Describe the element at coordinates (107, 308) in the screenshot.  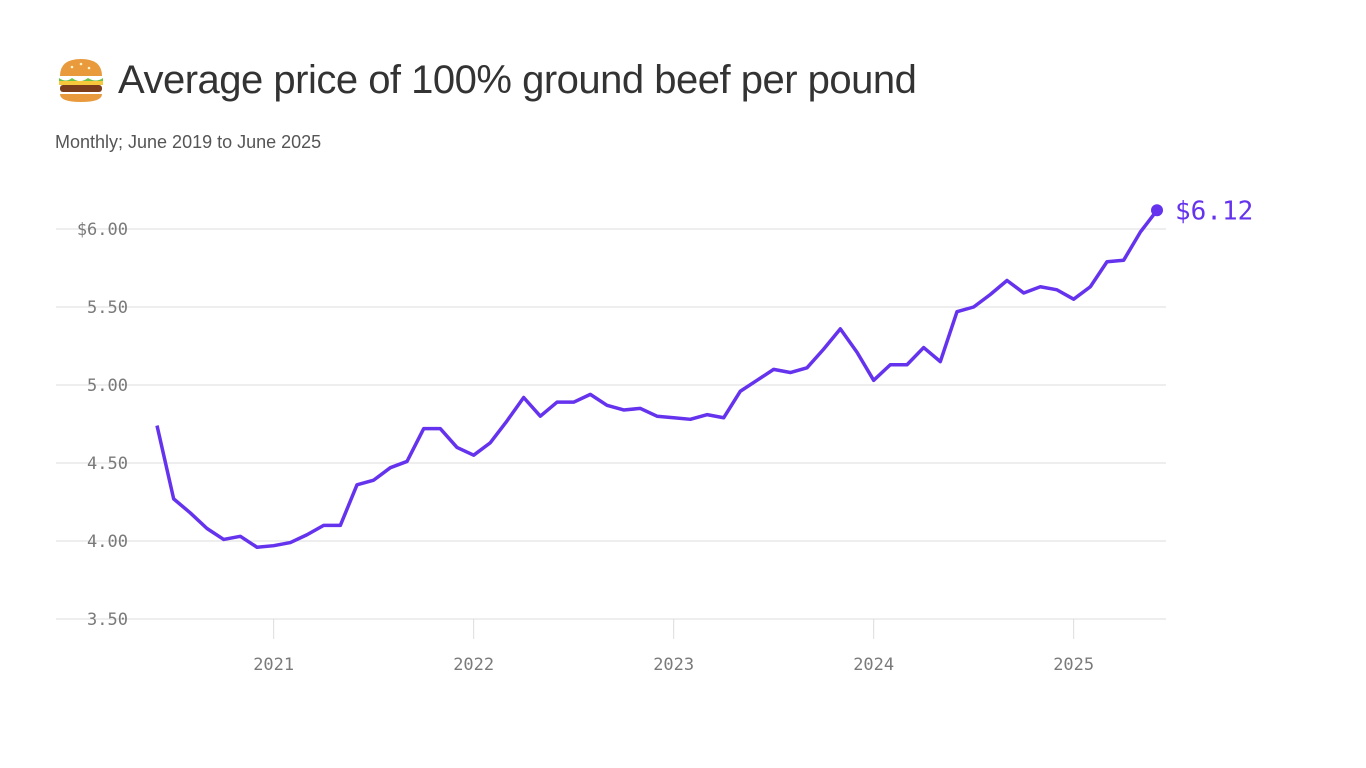
I see `y-tick-label: 5.50` at that location.